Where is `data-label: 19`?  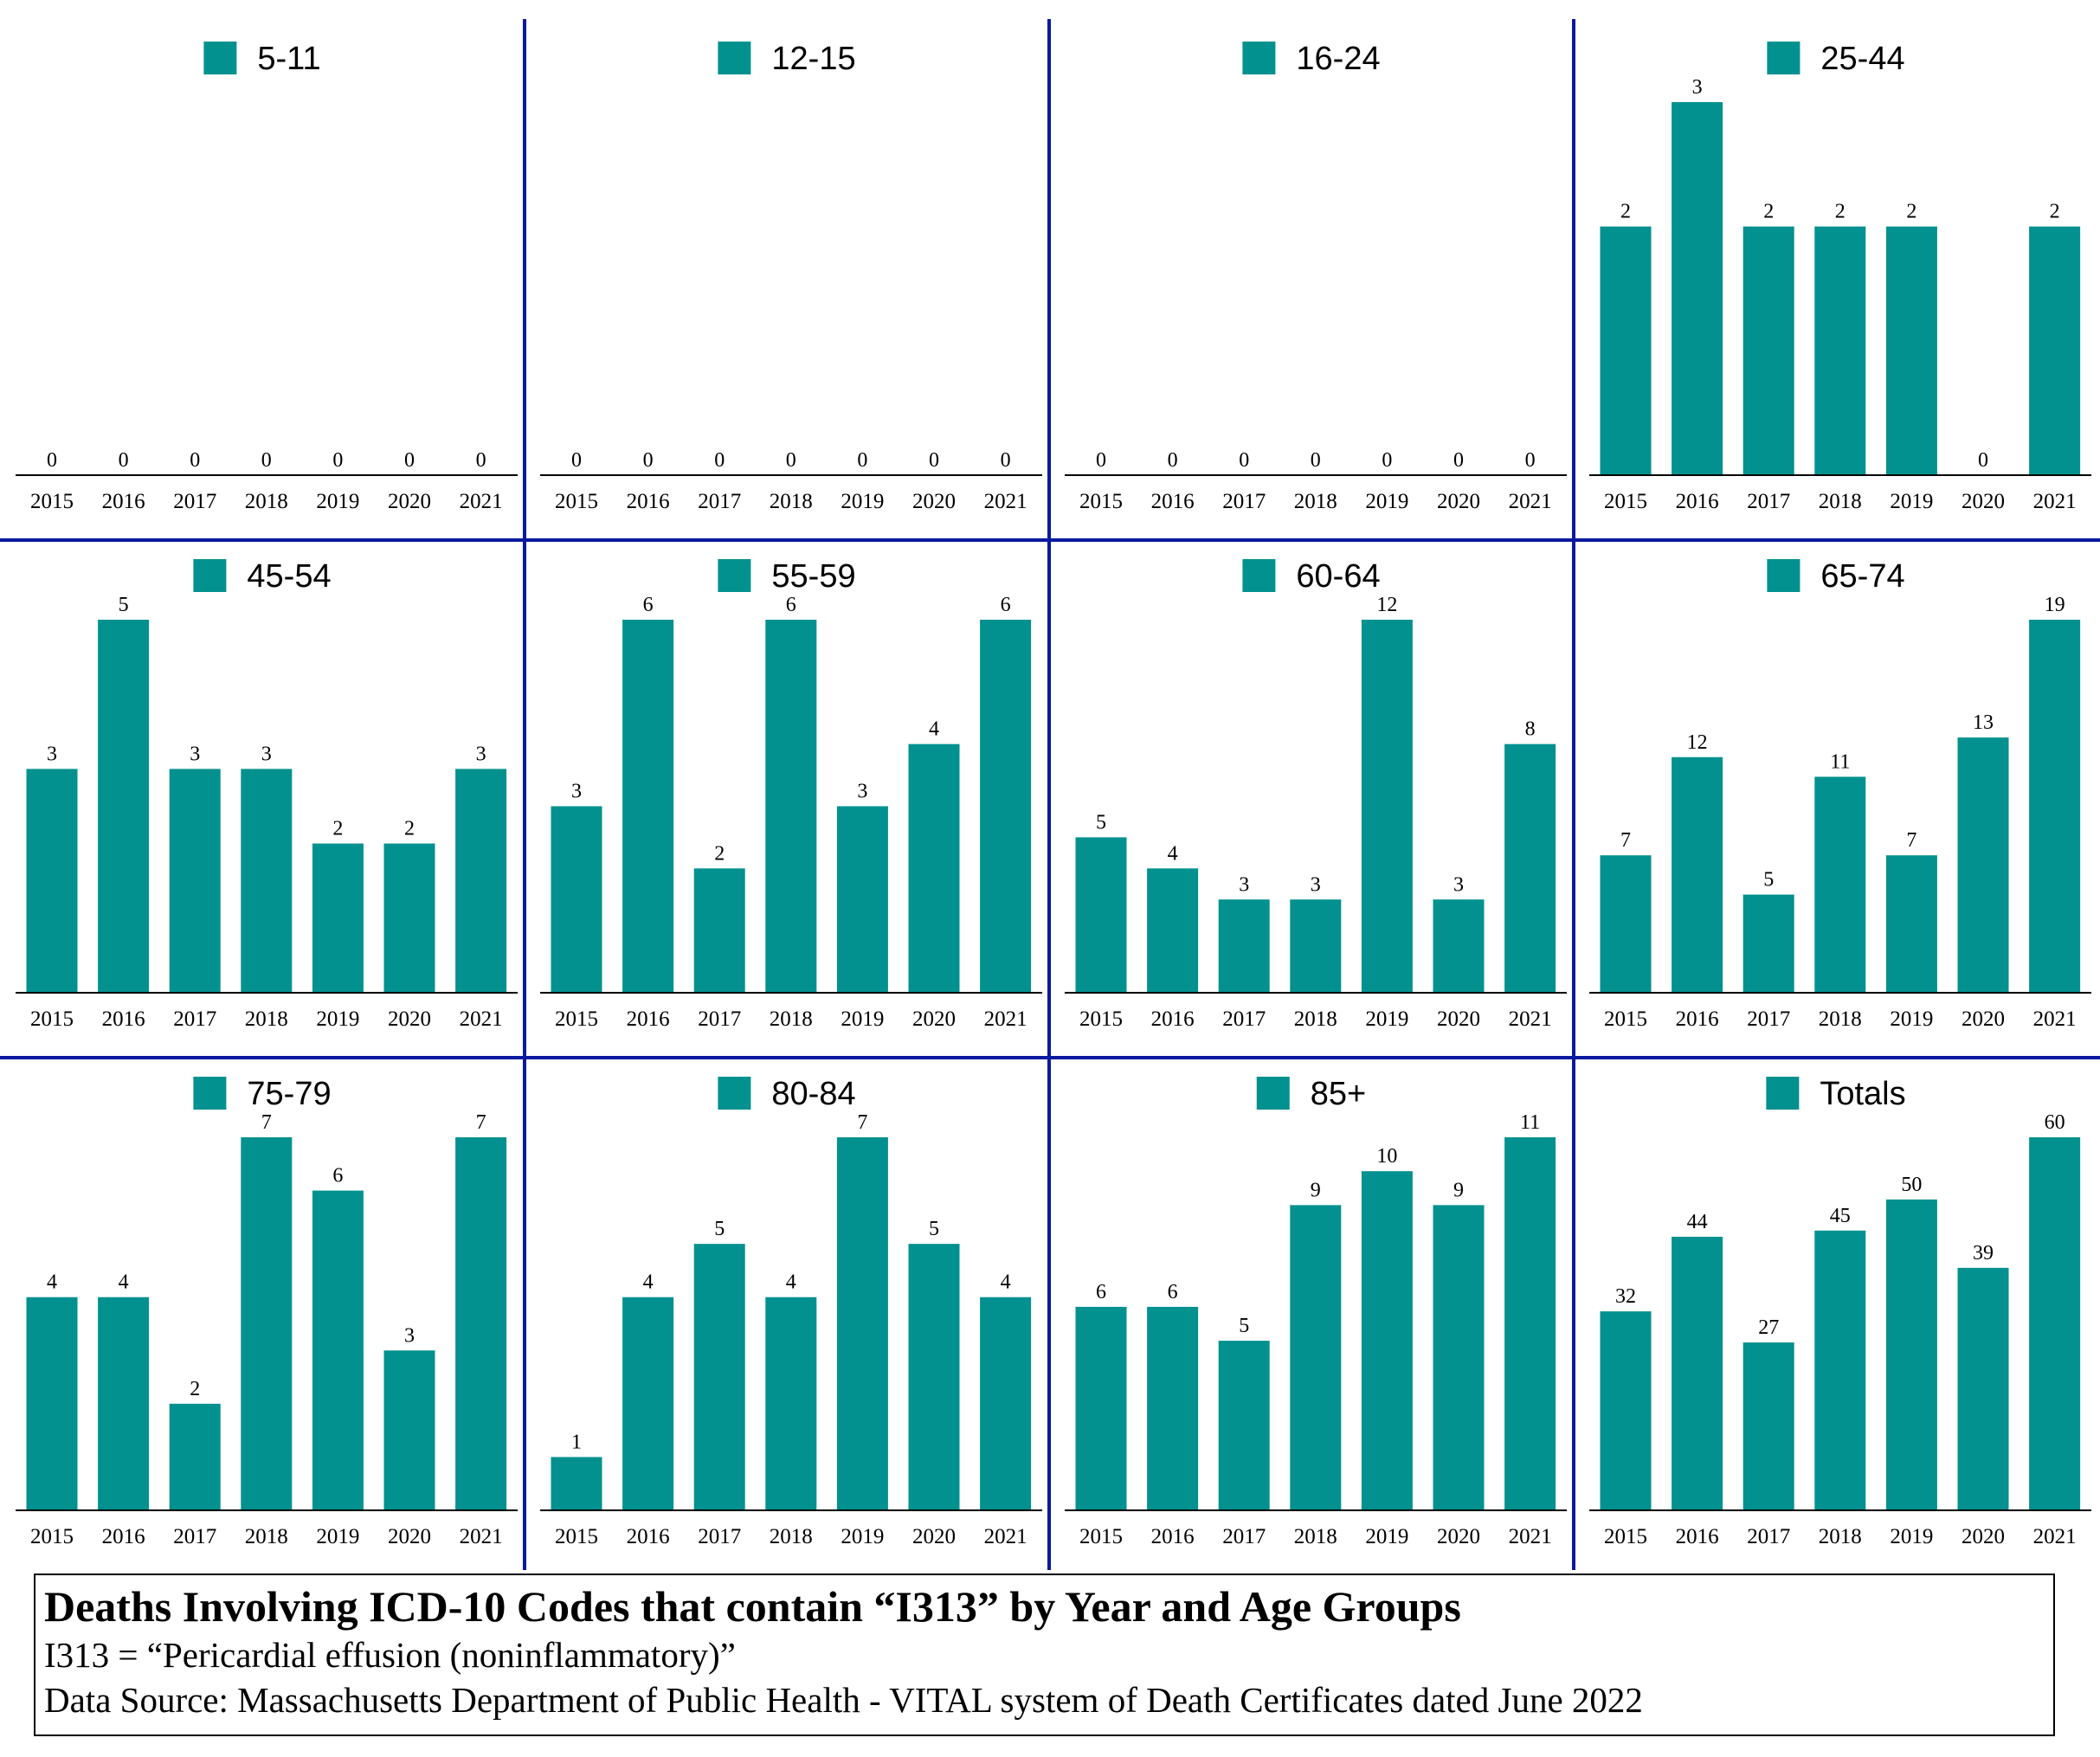
data-label: 19 is located at coordinates (2055, 605).